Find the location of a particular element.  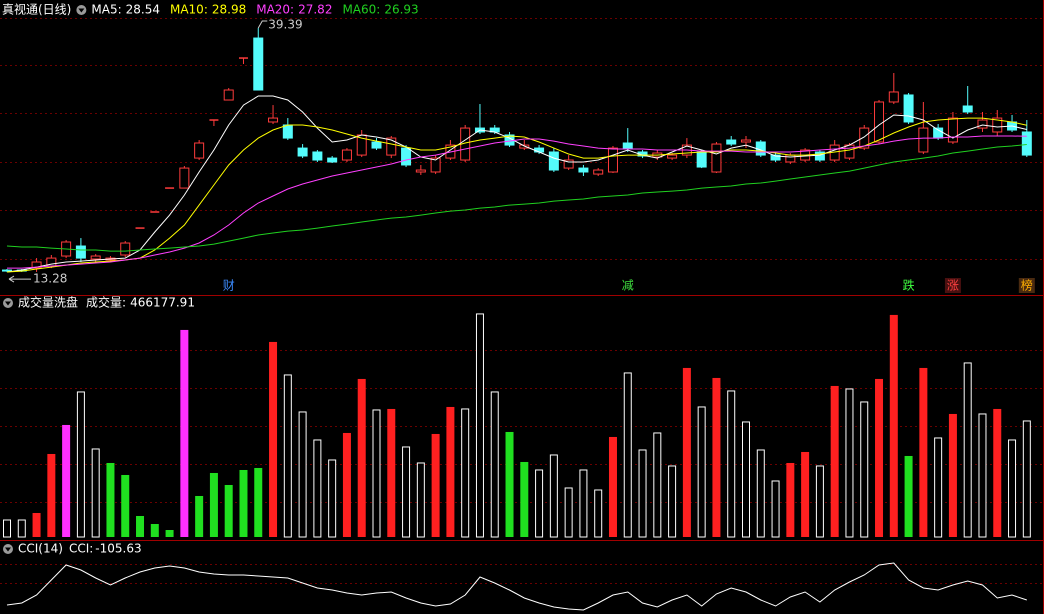

legend-value: -105.63 is located at coordinates (118, 549).